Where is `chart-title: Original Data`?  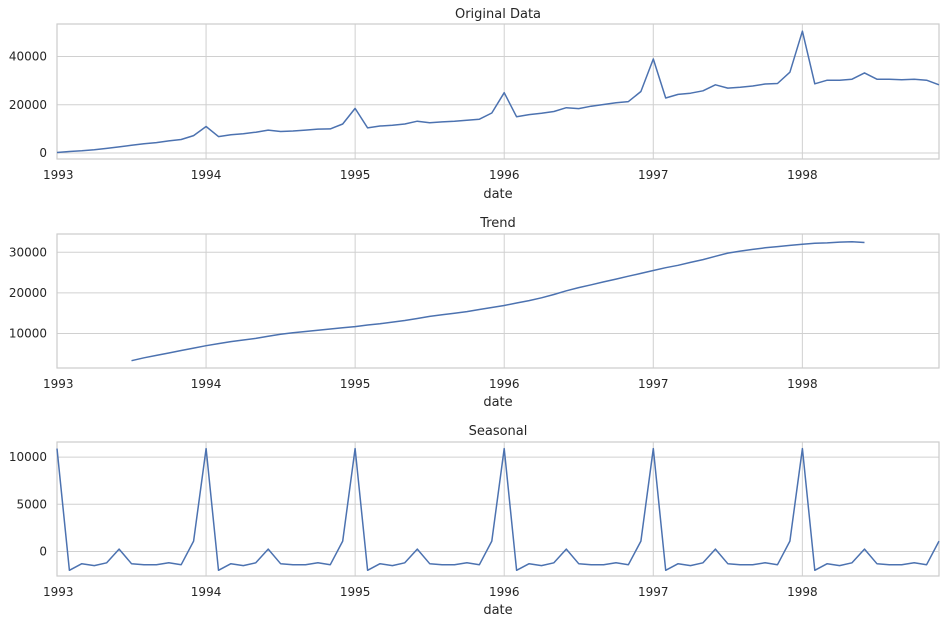 chart-title: Original Data is located at coordinates (498, 14).